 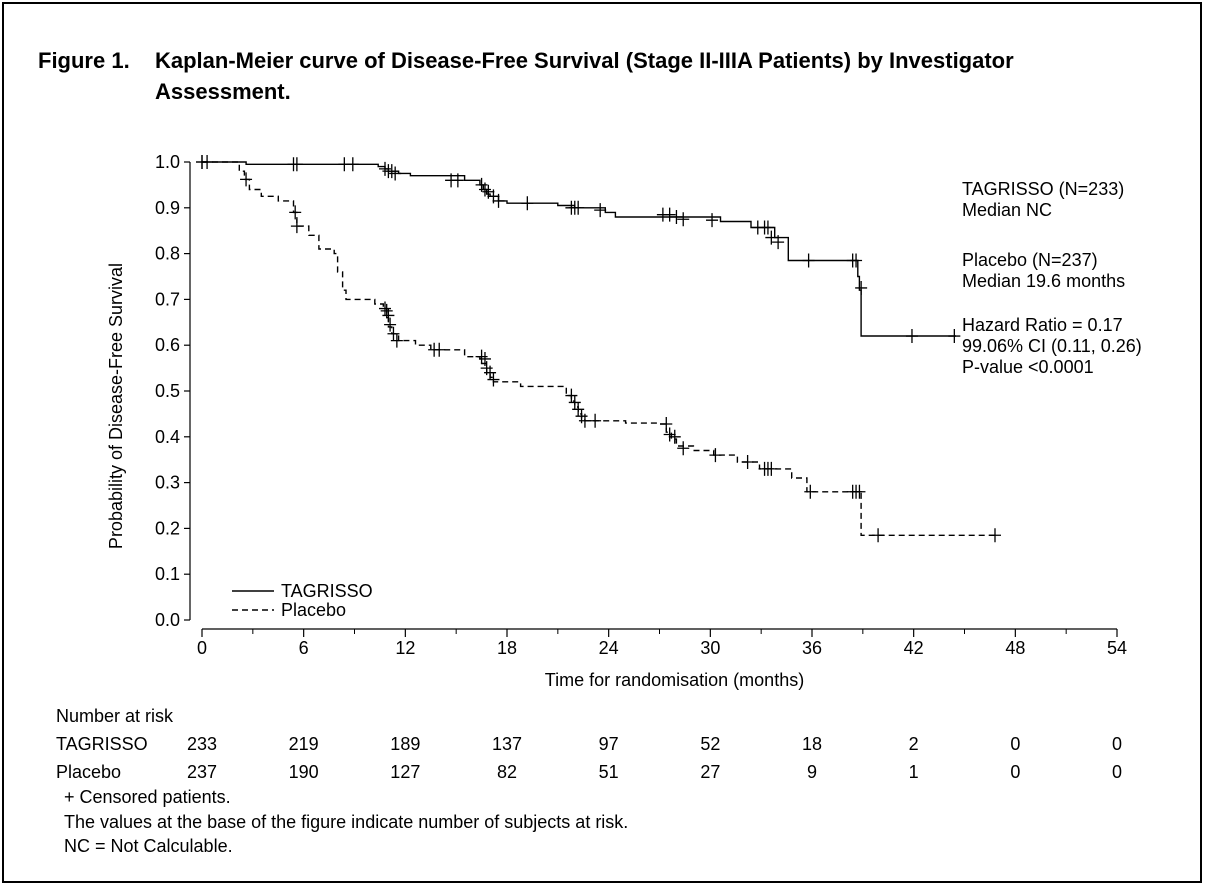 I want to click on annotation-line: Median 19.6 months, so click(x=1043, y=281).